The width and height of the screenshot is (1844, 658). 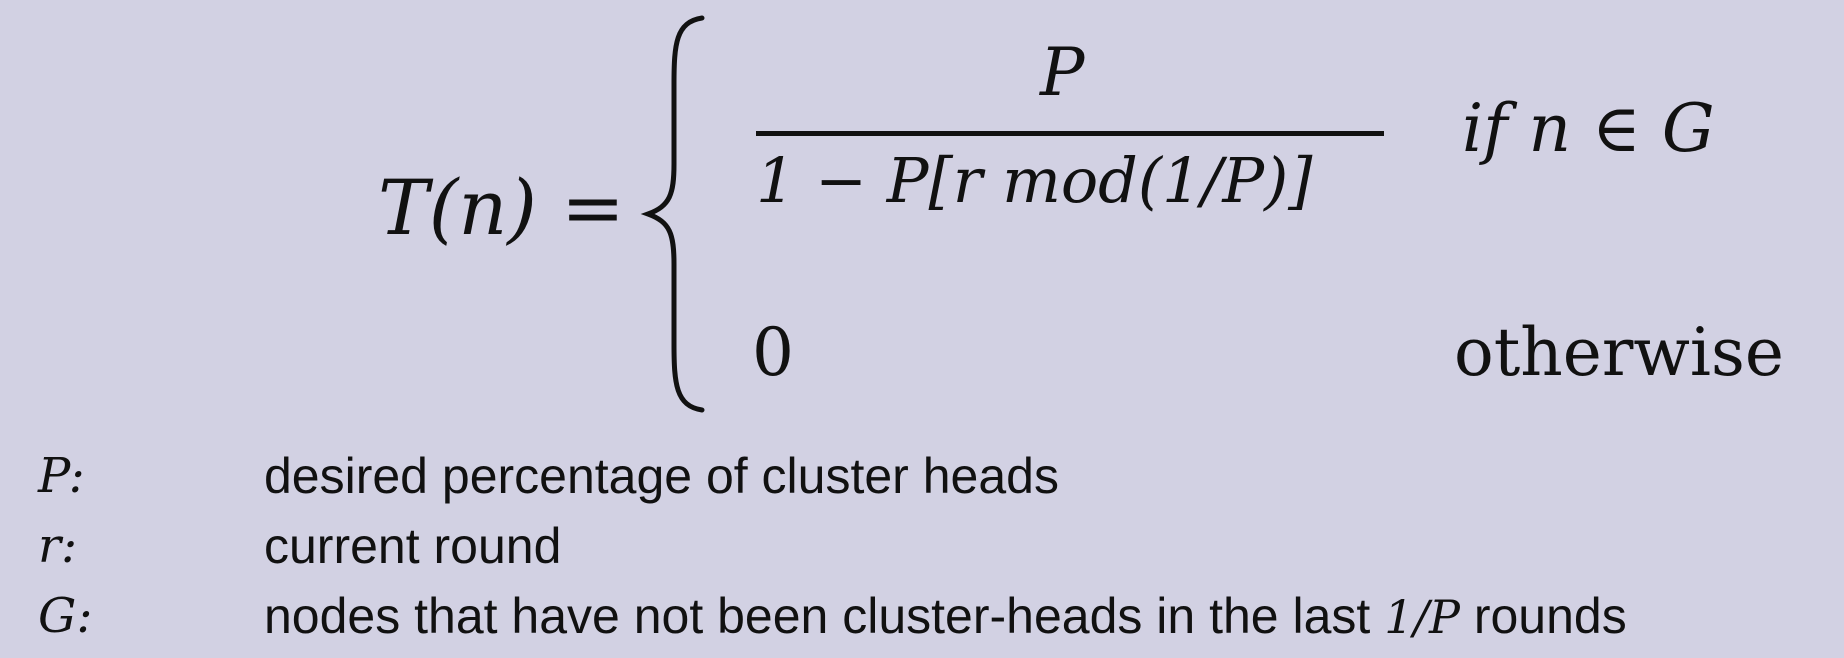 I want to click on condition-if-n-in-g: if n ∈ G, so click(x=1588, y=128).